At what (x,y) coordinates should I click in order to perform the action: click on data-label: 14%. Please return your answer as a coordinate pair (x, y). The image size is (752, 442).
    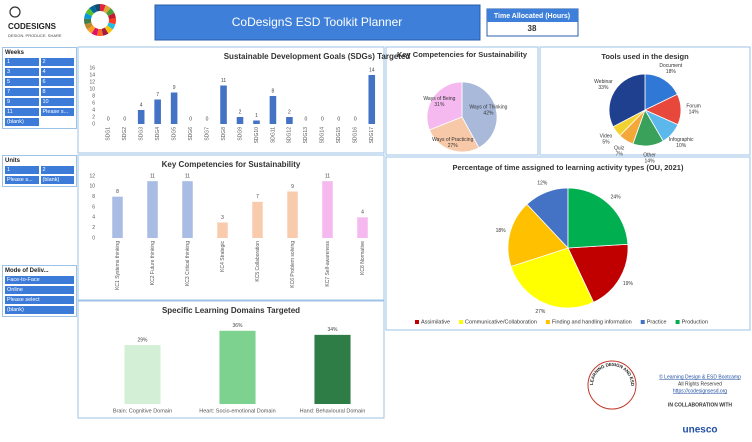
    Looking at the image, I should click on (694, 113).